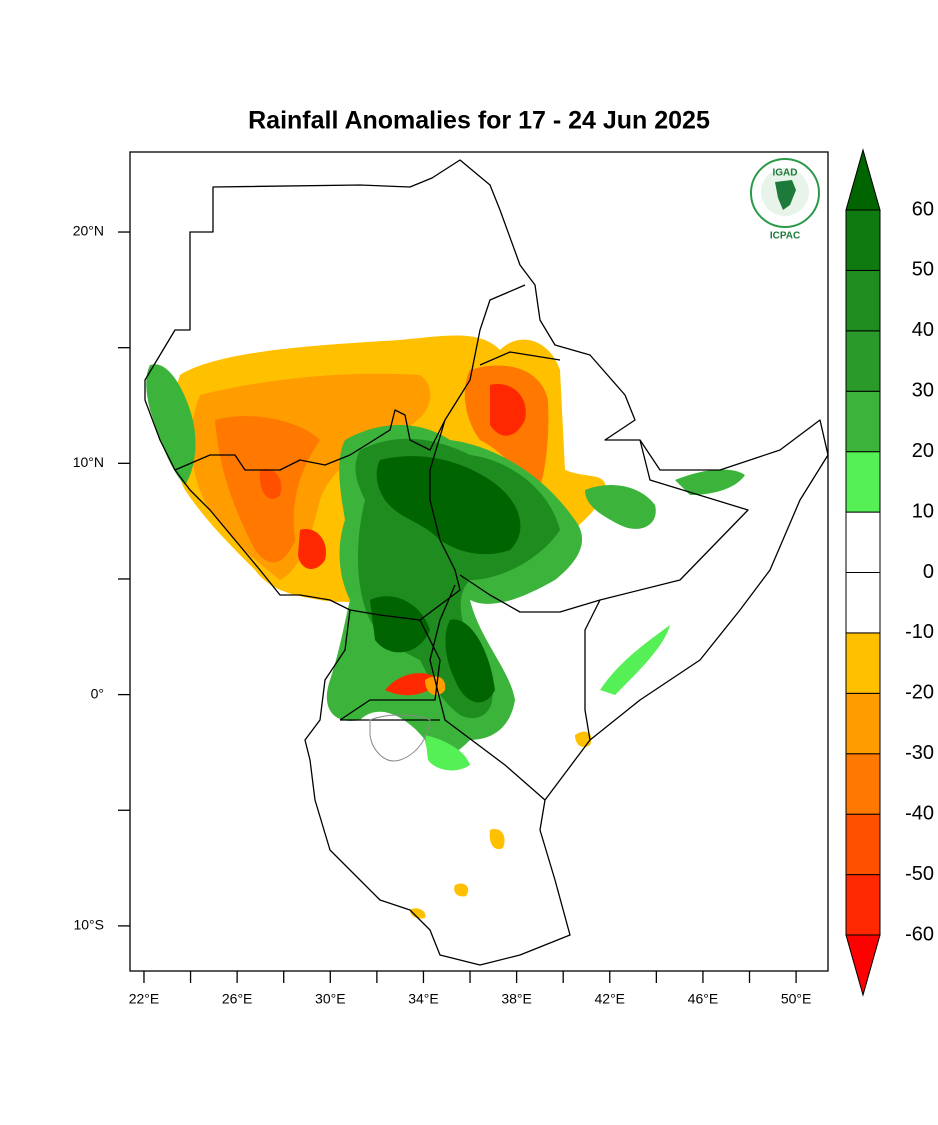 The width and height of the screenshot is (938, 1125). What do you see at coordinates (516, 999) in the screenshot?
I see `x-tick-label: 38°E` at bounding box center [516, 999].